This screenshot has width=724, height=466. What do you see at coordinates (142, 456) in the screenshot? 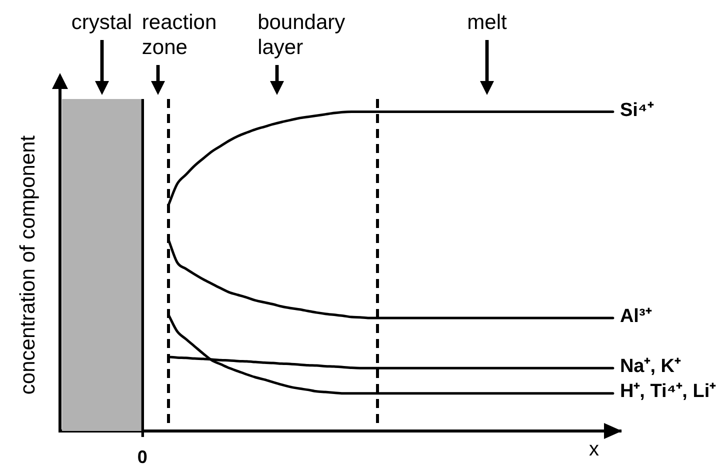
I see `text: 0` at bounding box center [142, 456].